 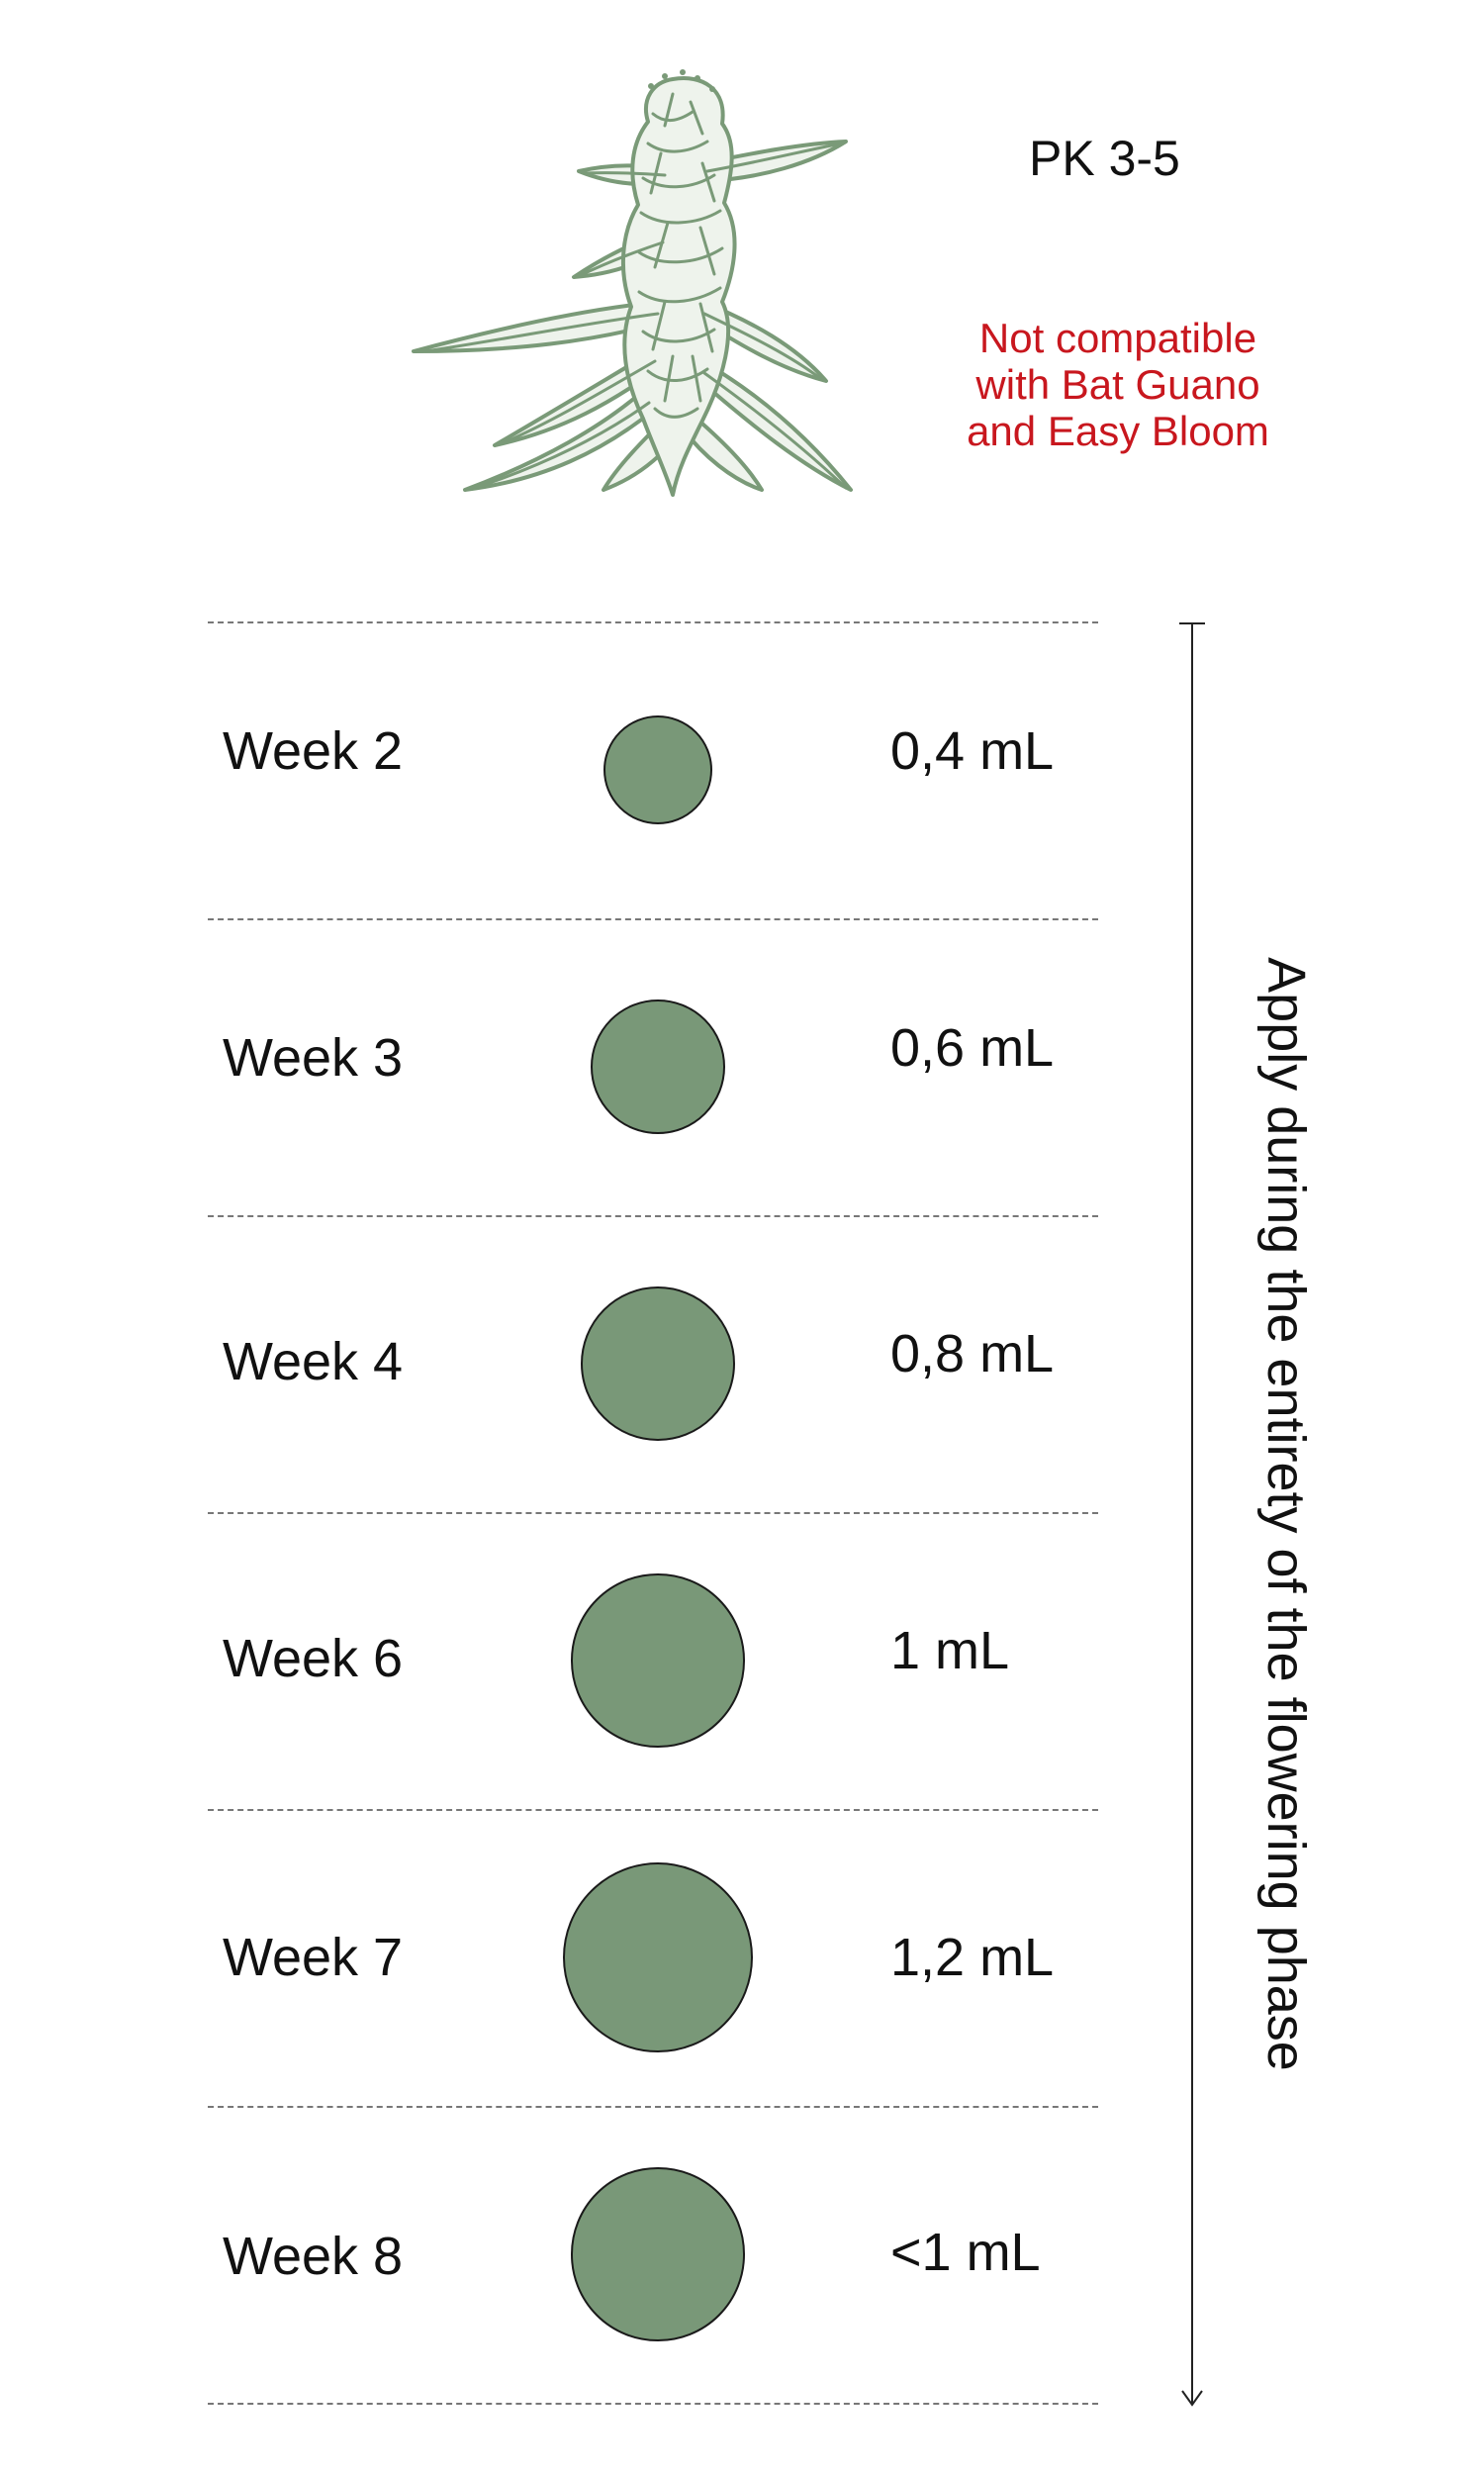 I want to click on schedule-row: Week 8 <1 mL, so click(x=653, y=2254).